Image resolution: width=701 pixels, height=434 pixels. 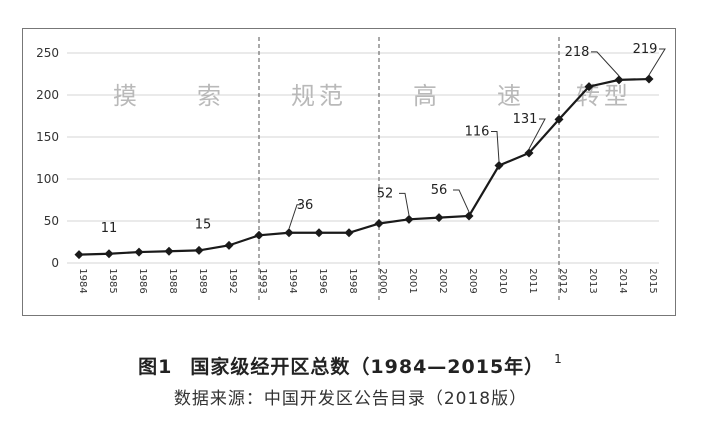 I want to click on x-tick-label: 2002, so click(x=442, y=280).